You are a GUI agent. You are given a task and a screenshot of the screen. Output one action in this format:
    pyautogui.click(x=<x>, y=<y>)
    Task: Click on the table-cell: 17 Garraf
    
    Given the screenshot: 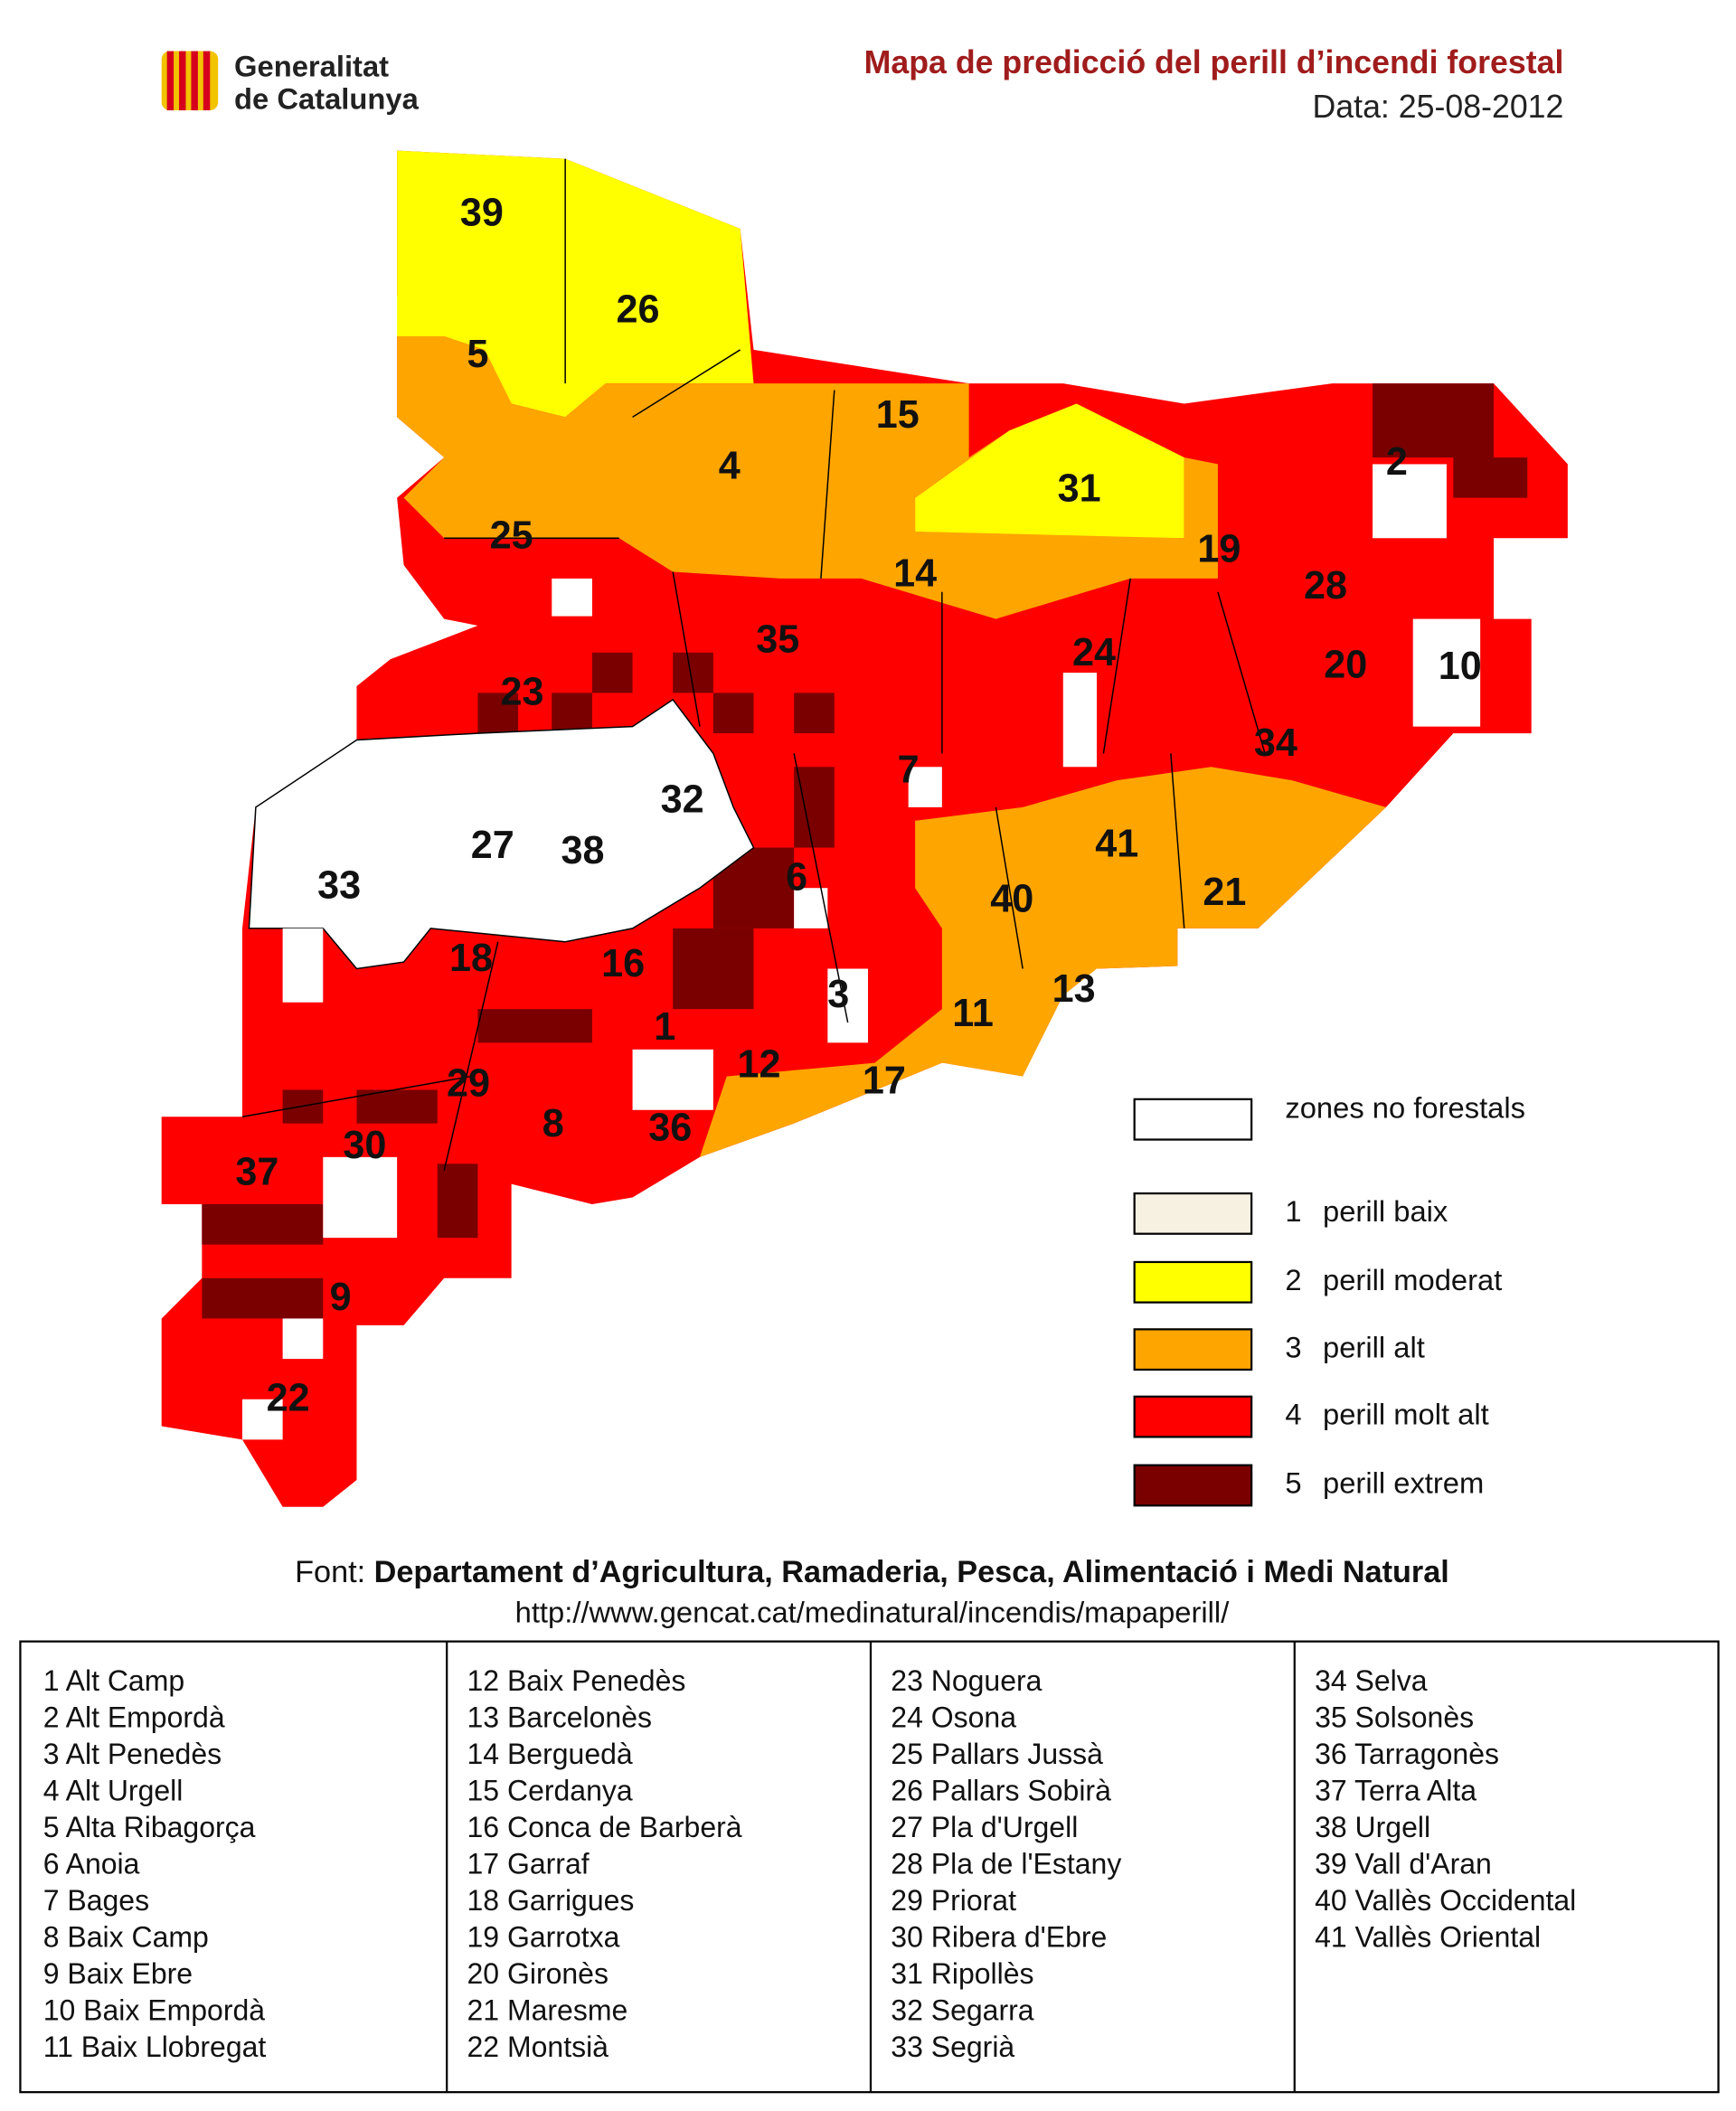 What is the action you would take?
    pyautogui.click(x=529, y=1864)
    